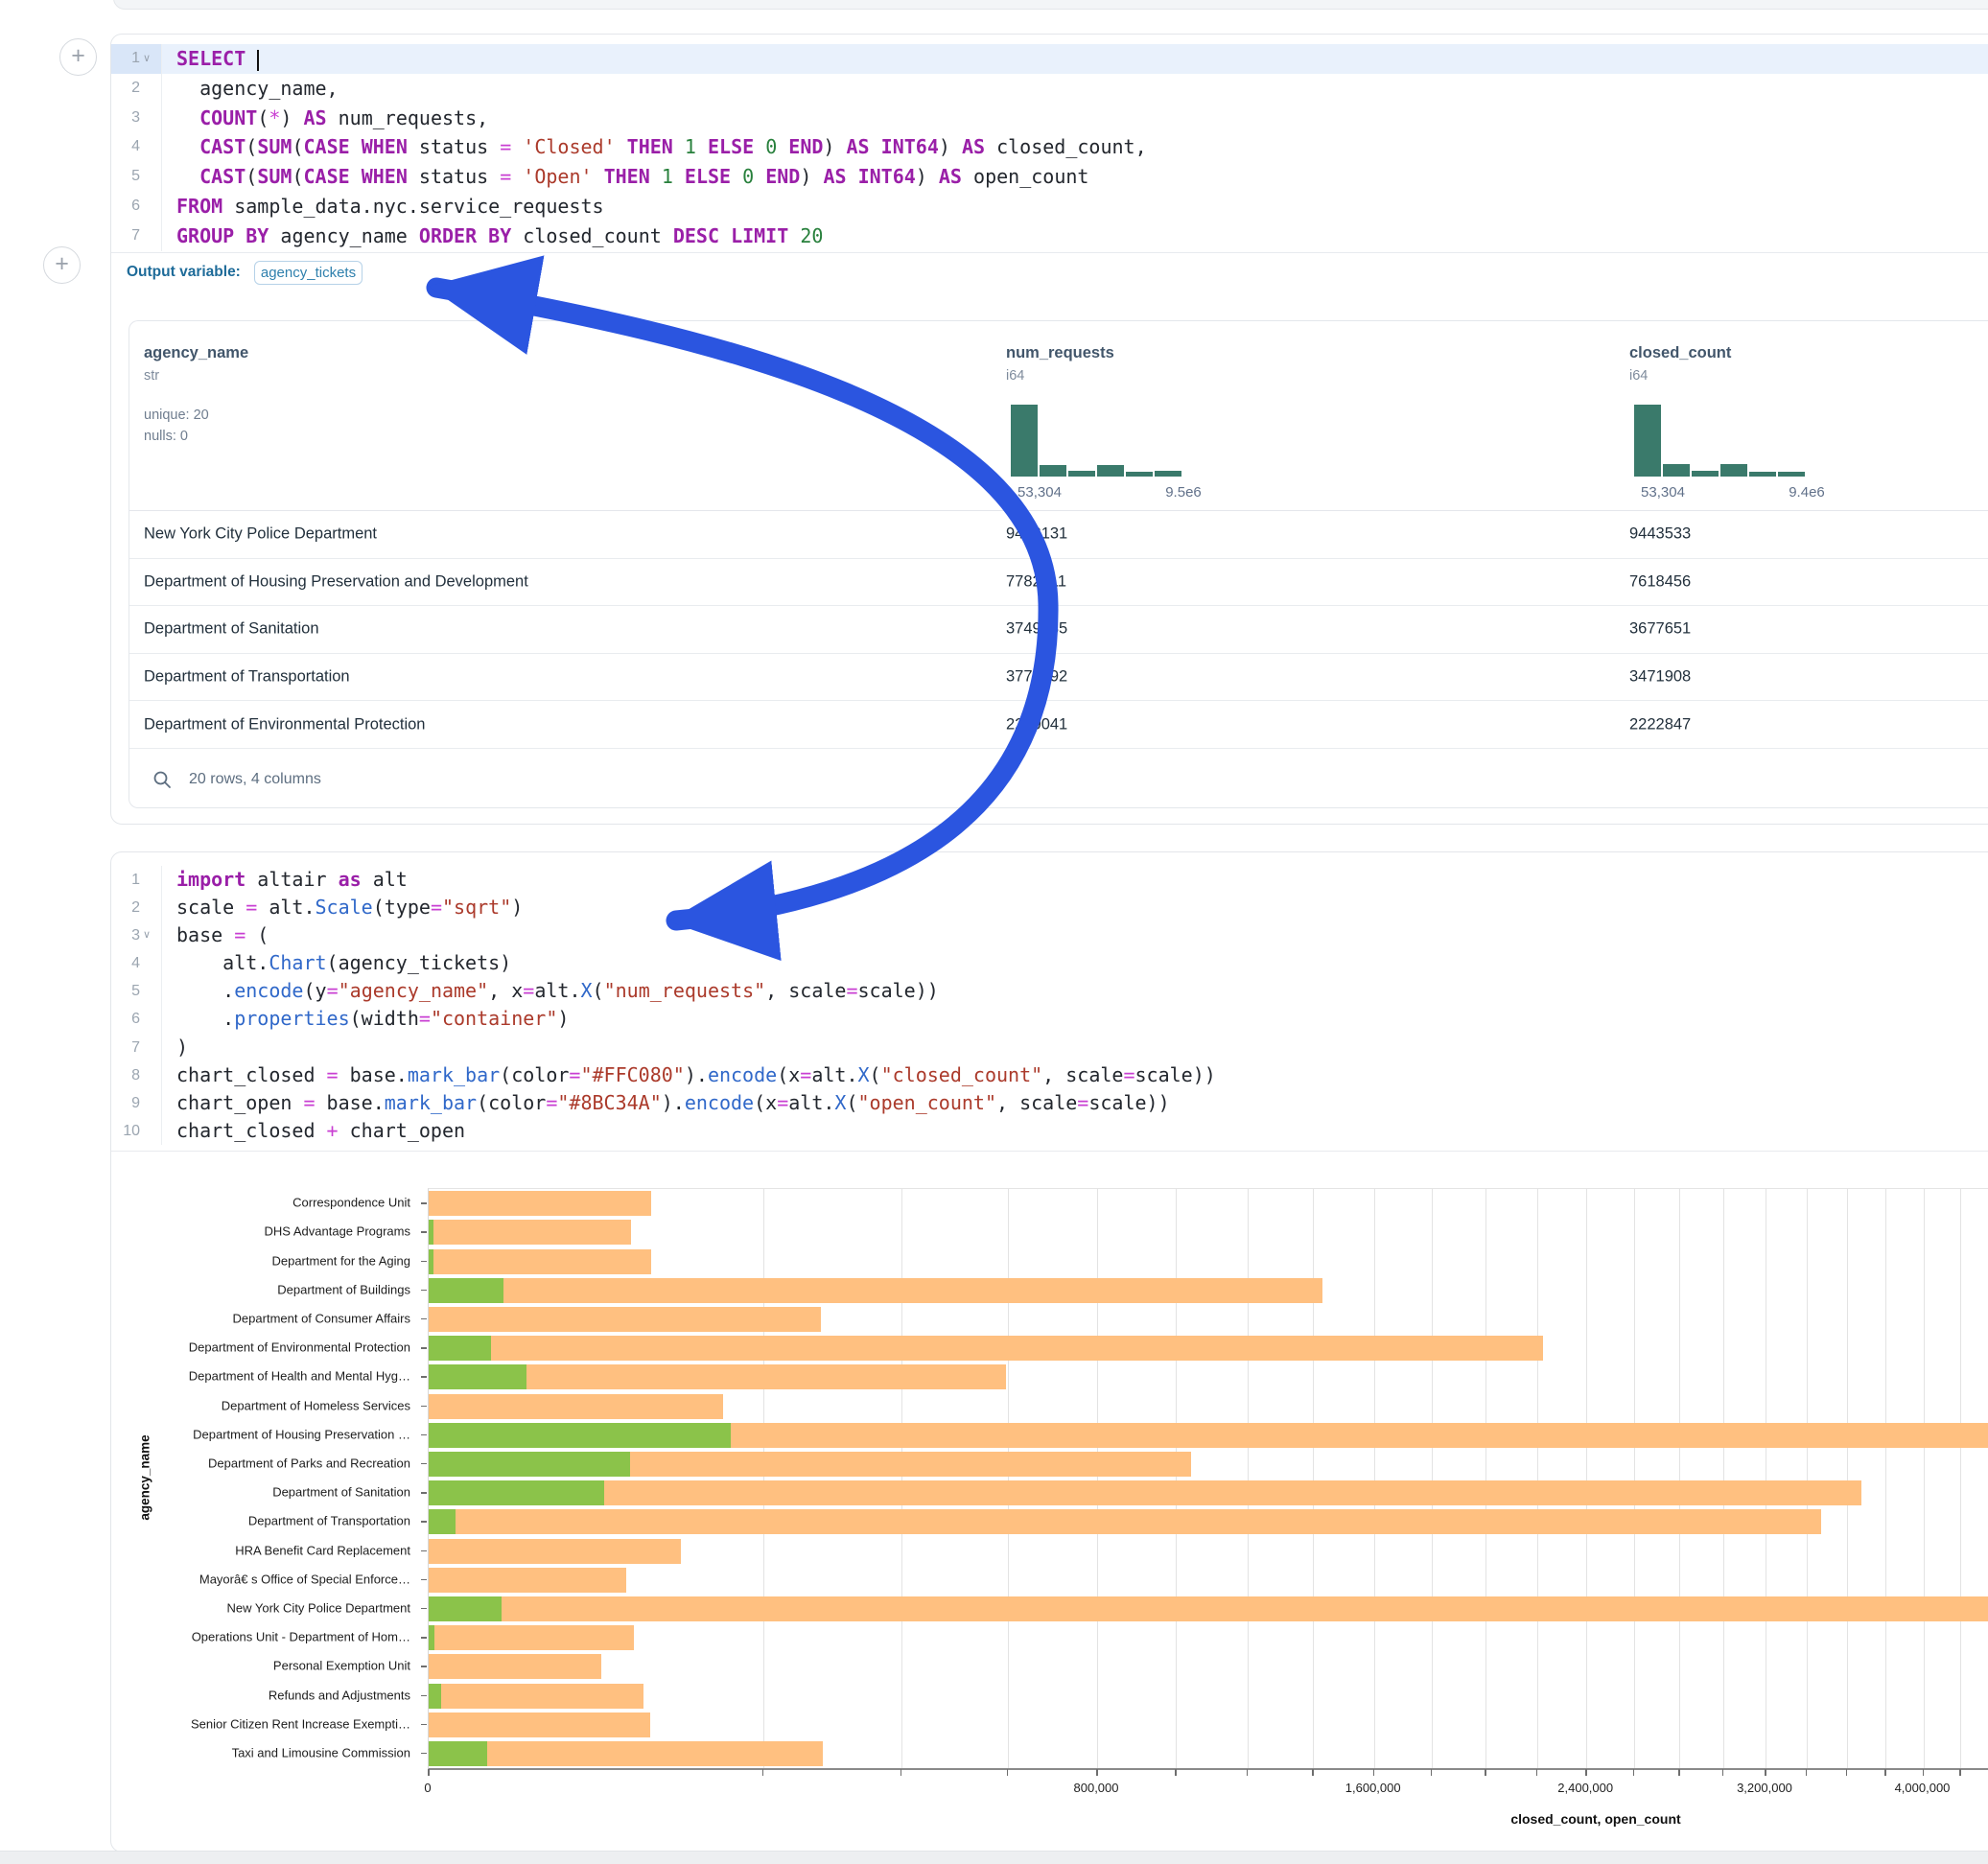 The height and width of the screenshot is (1864, 1988). Describe the element at coordinates (321, 1318) in the screenshot. I see `y-tick-label: Department of Consumer Affairs` at that location.